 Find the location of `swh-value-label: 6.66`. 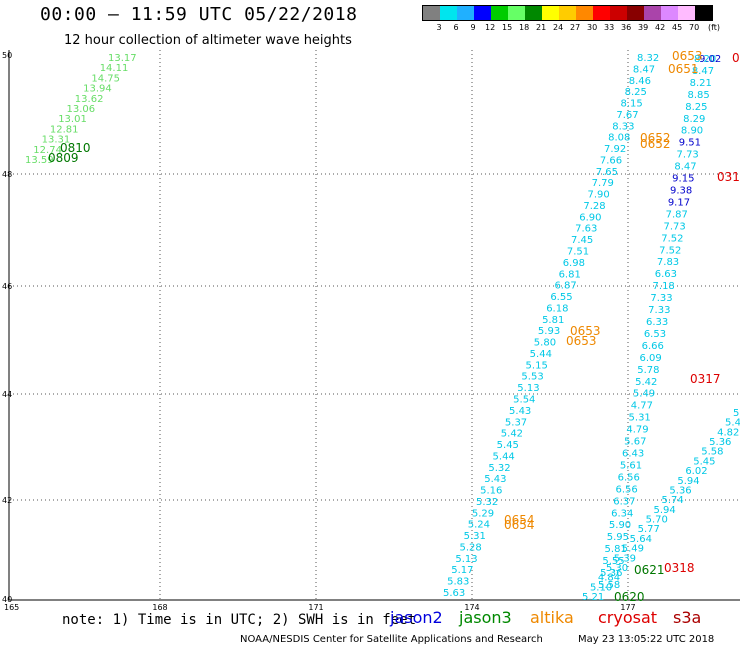

swh-value-label: 6.66 is located at coordinates (653, 346).